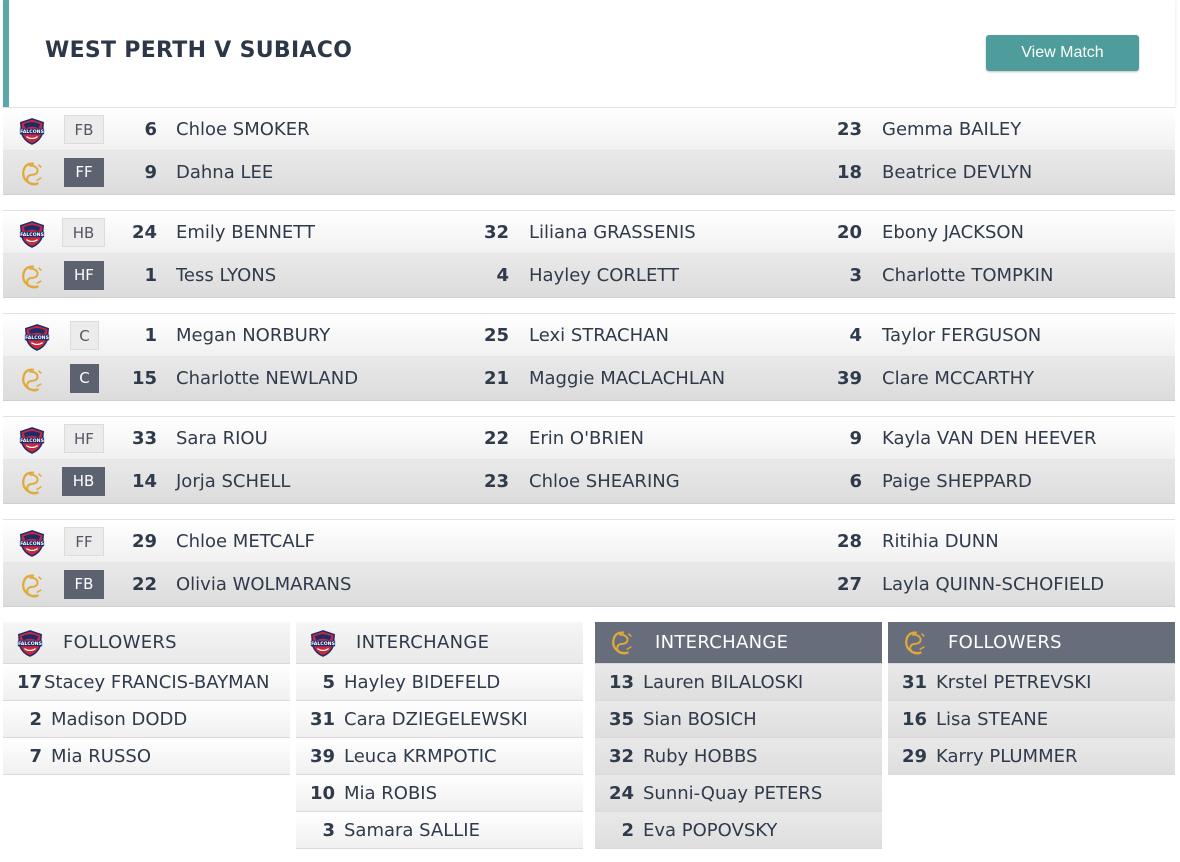 The height and width of the screenshot is (862, 1180). I want to click on bench-player-row: 39 Leuca KRMPOTIC, so click(439, 756).